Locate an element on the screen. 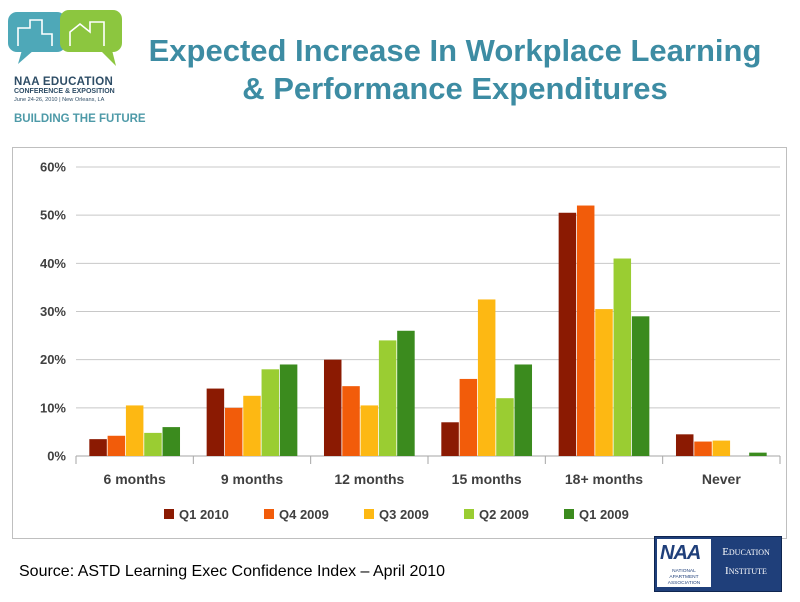 This screenshot has width=800, height=602. legend-label: Q1 2010 is located at coordinates (204, 514).